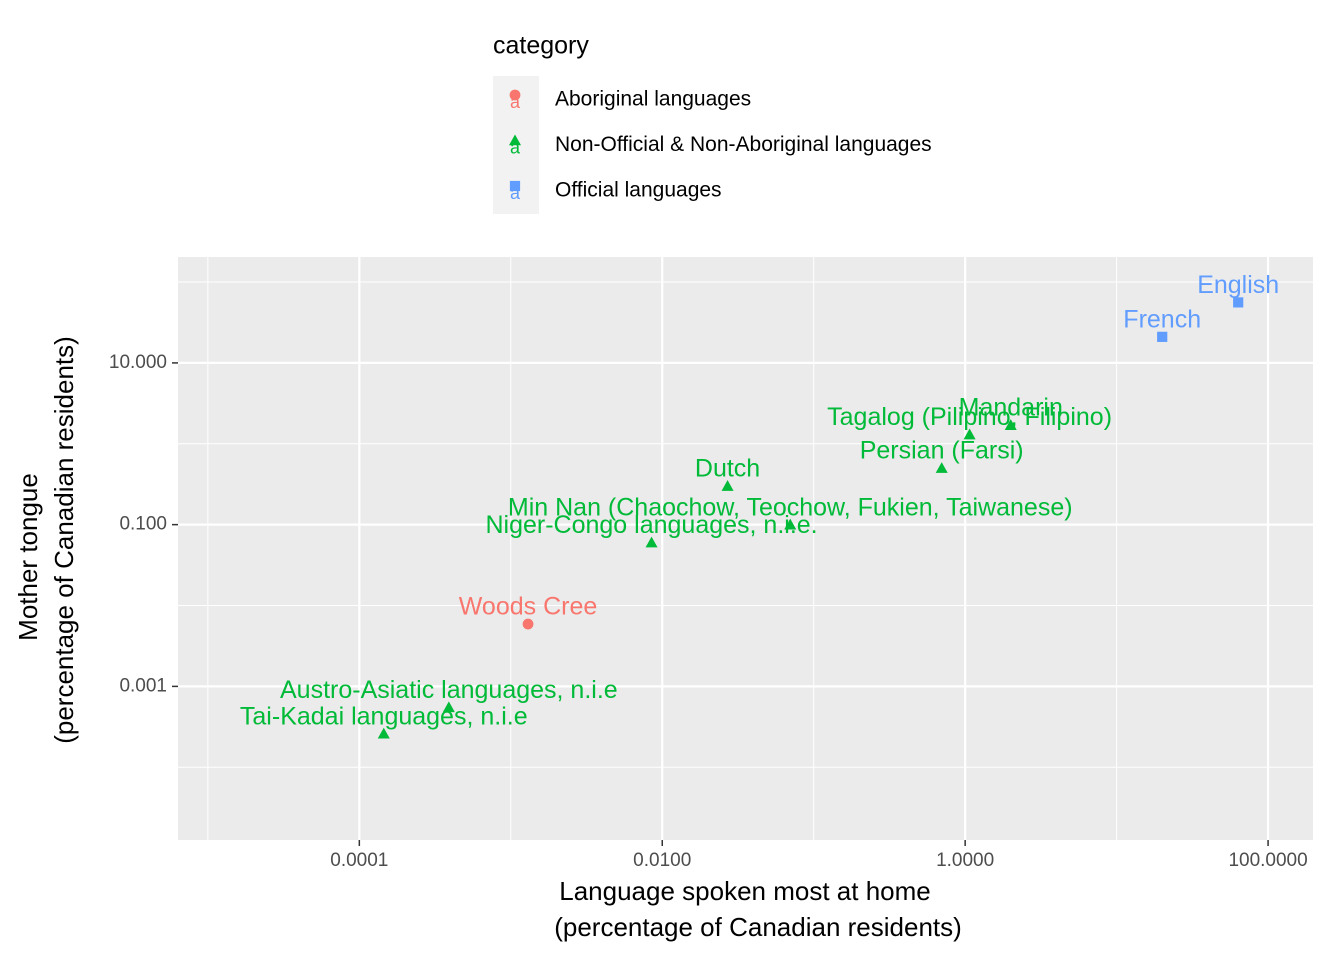 The image size is (1344, 965). Describe the element at coordinates (1238, 285) in the screenshot. I see `point-label: English` at that location.